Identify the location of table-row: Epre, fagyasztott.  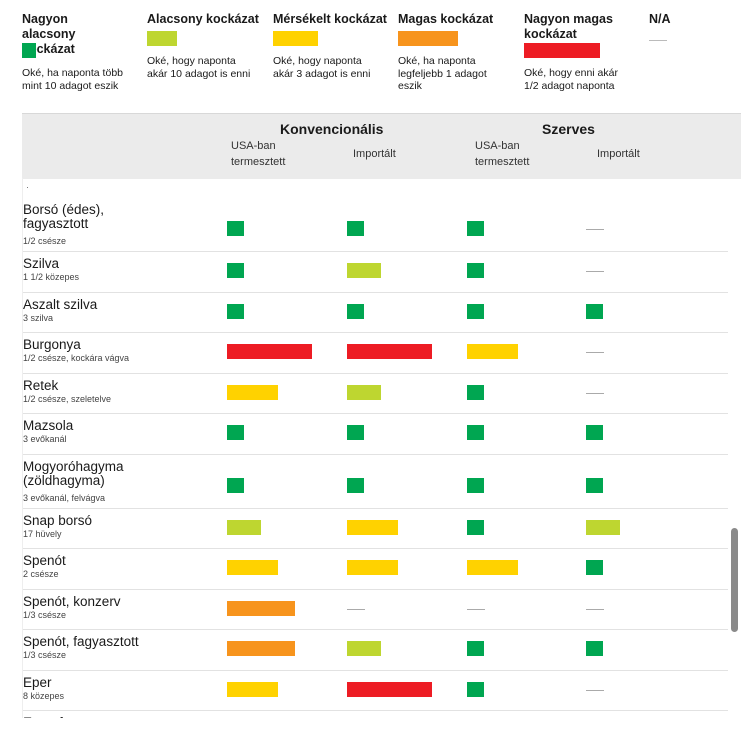
(375, 714).